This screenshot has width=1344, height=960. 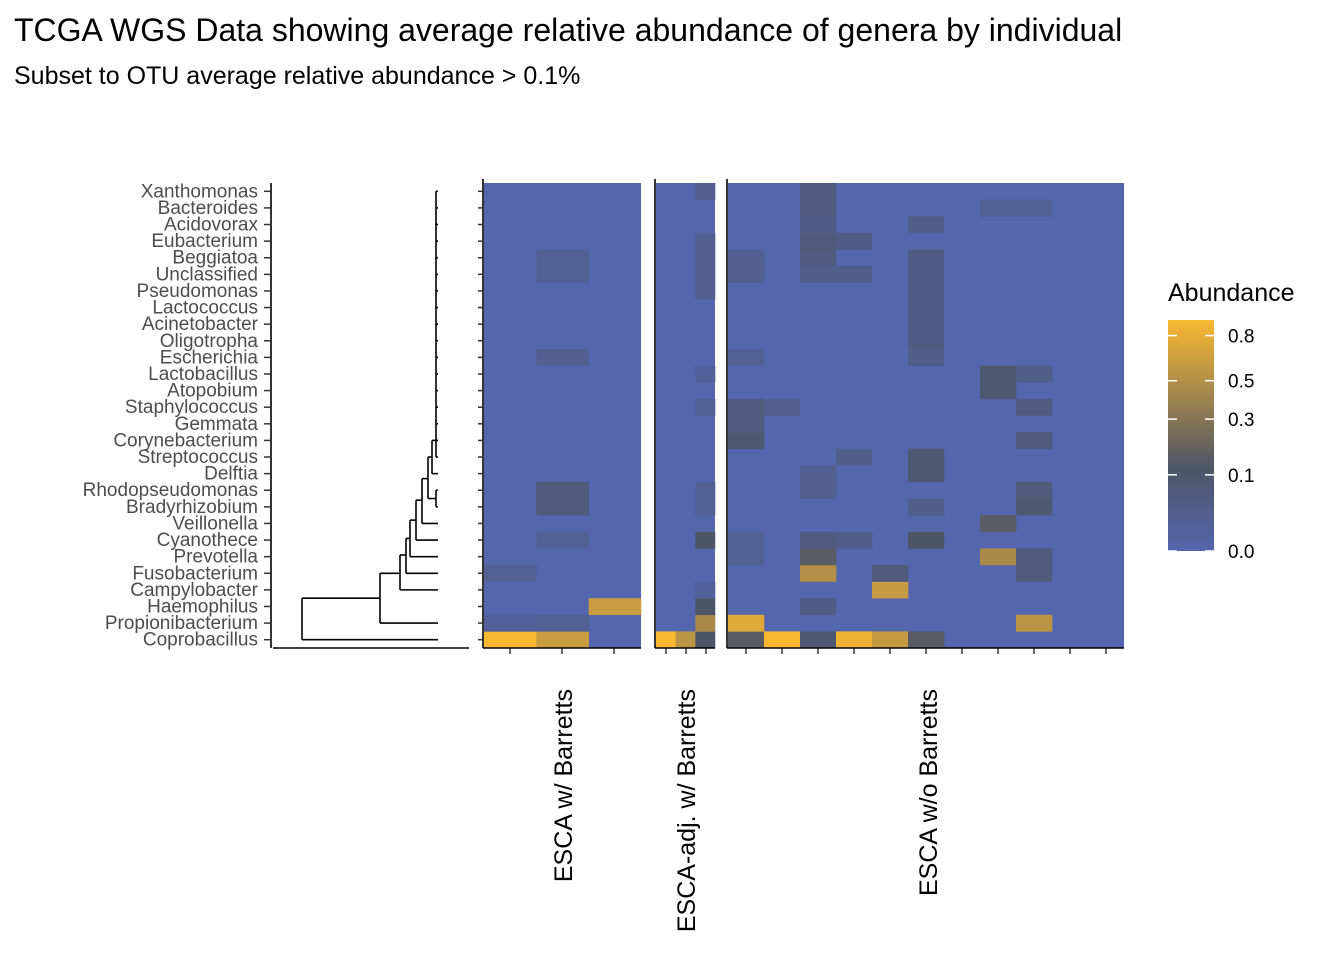 I want to click on genus-label: Bacteroides, so click(x=208, y=208).